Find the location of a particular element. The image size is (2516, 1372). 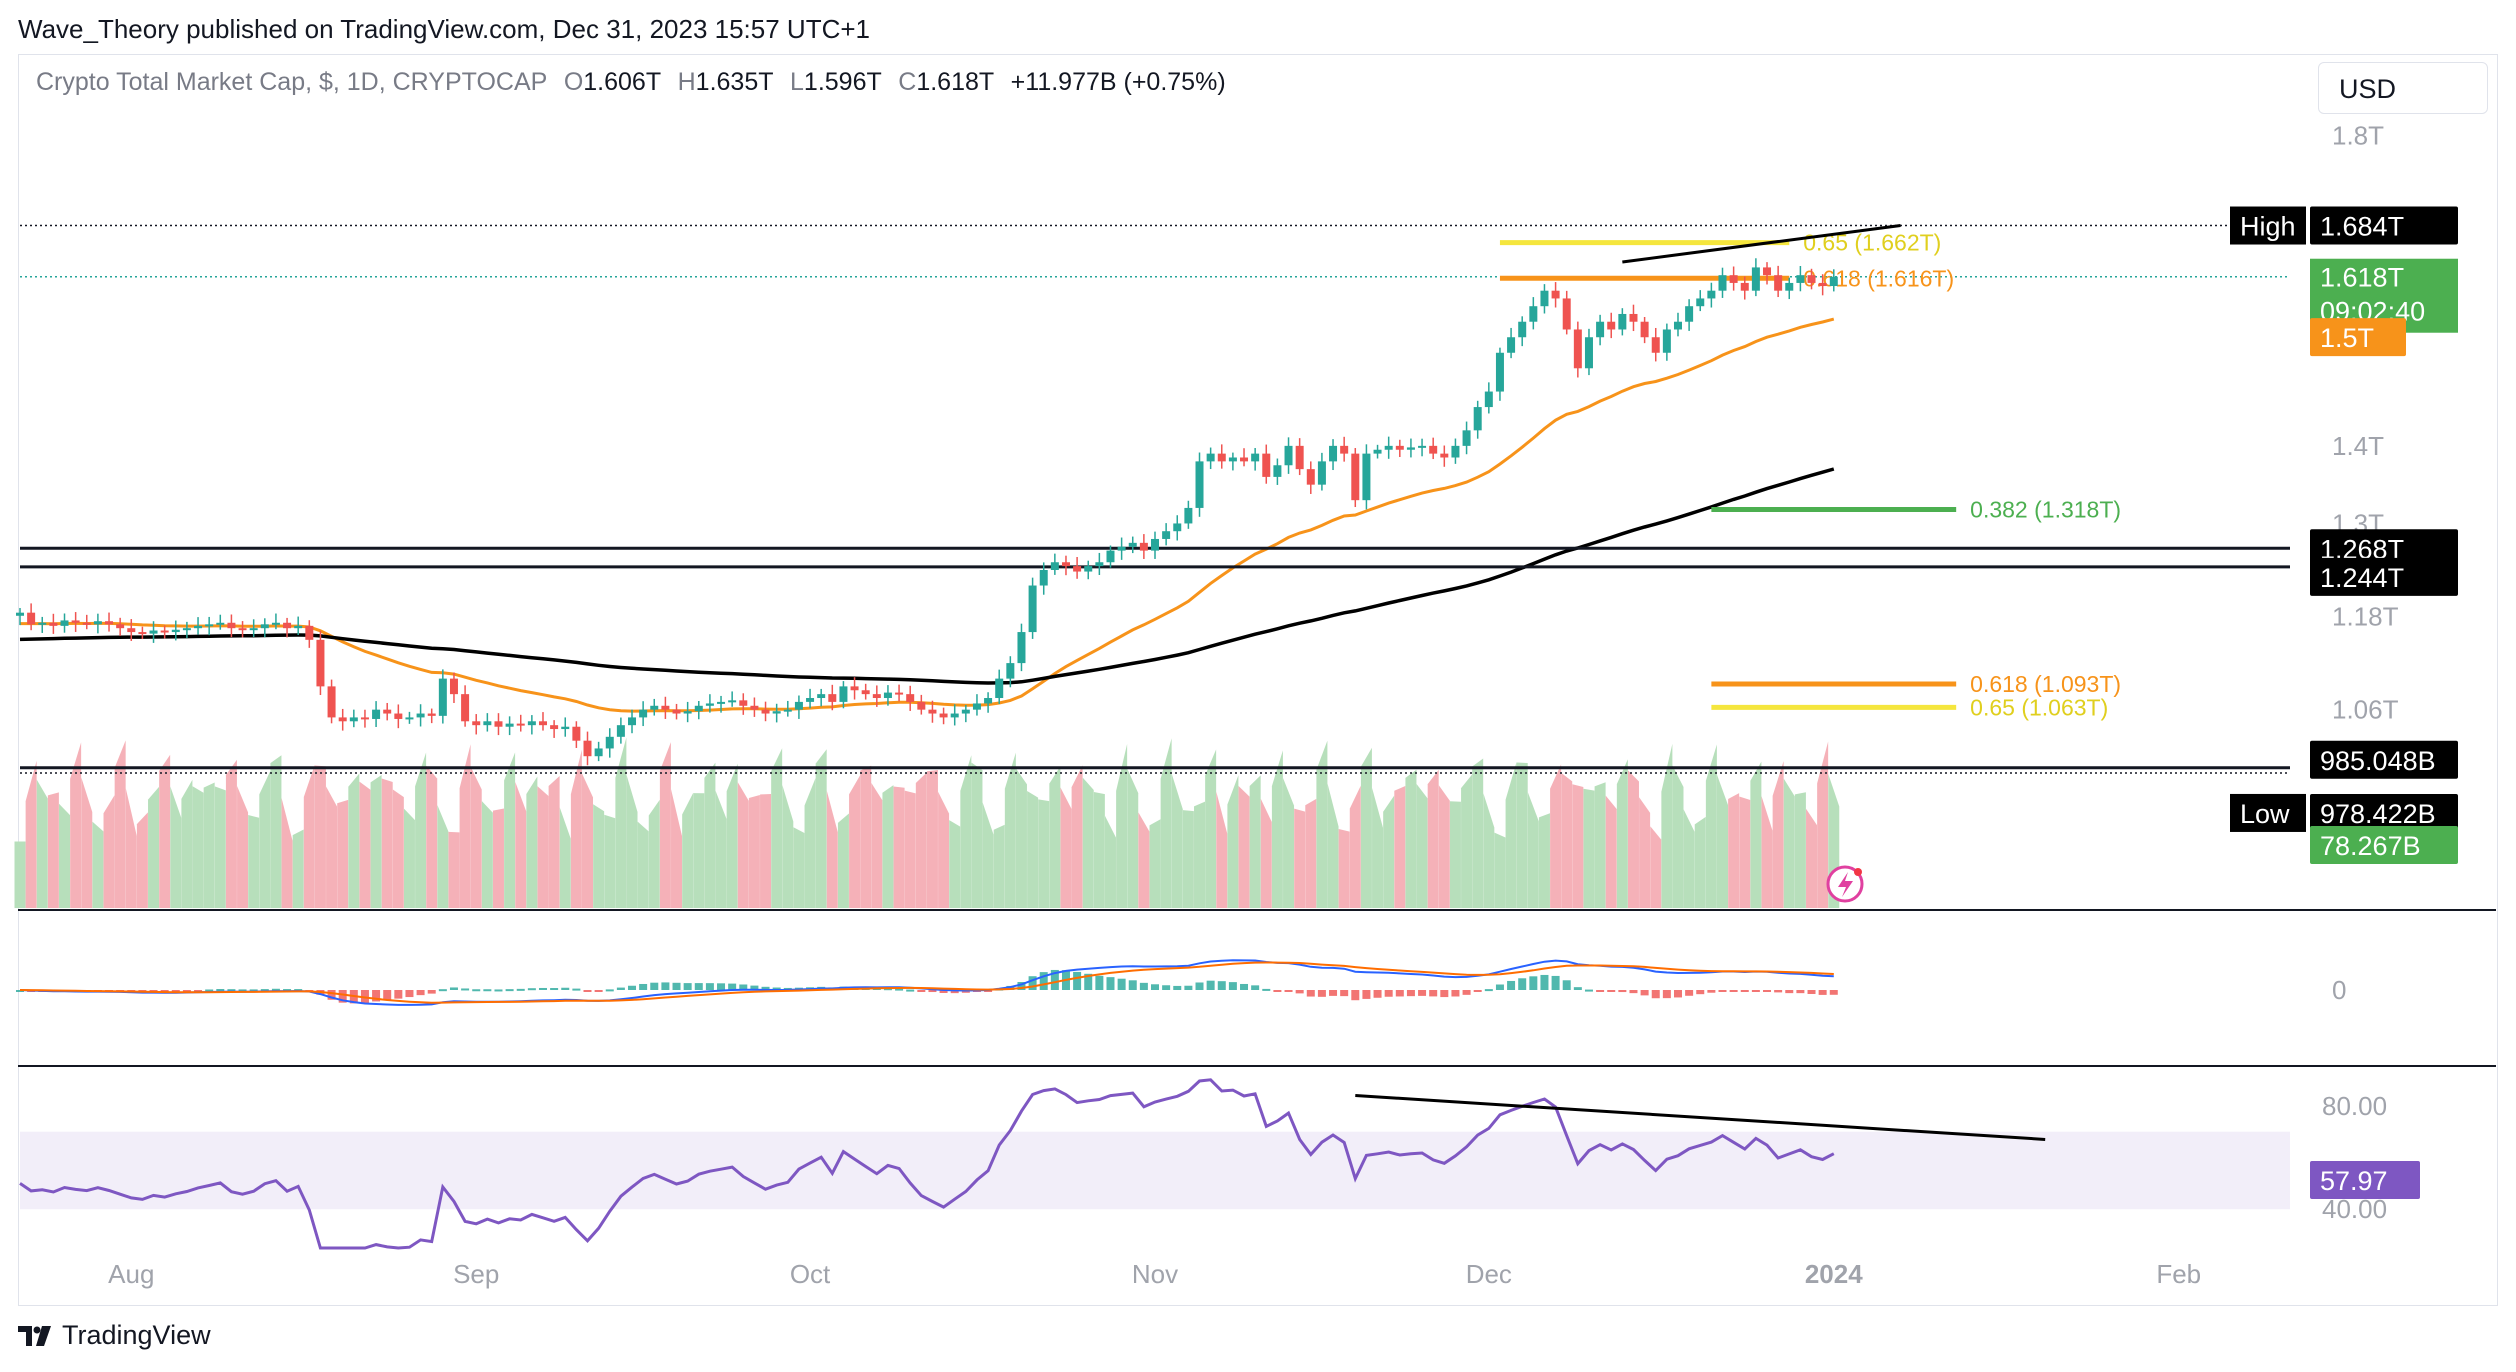

fib-label: 0.65 (1.662T) is located at coordinates (1872, 243).